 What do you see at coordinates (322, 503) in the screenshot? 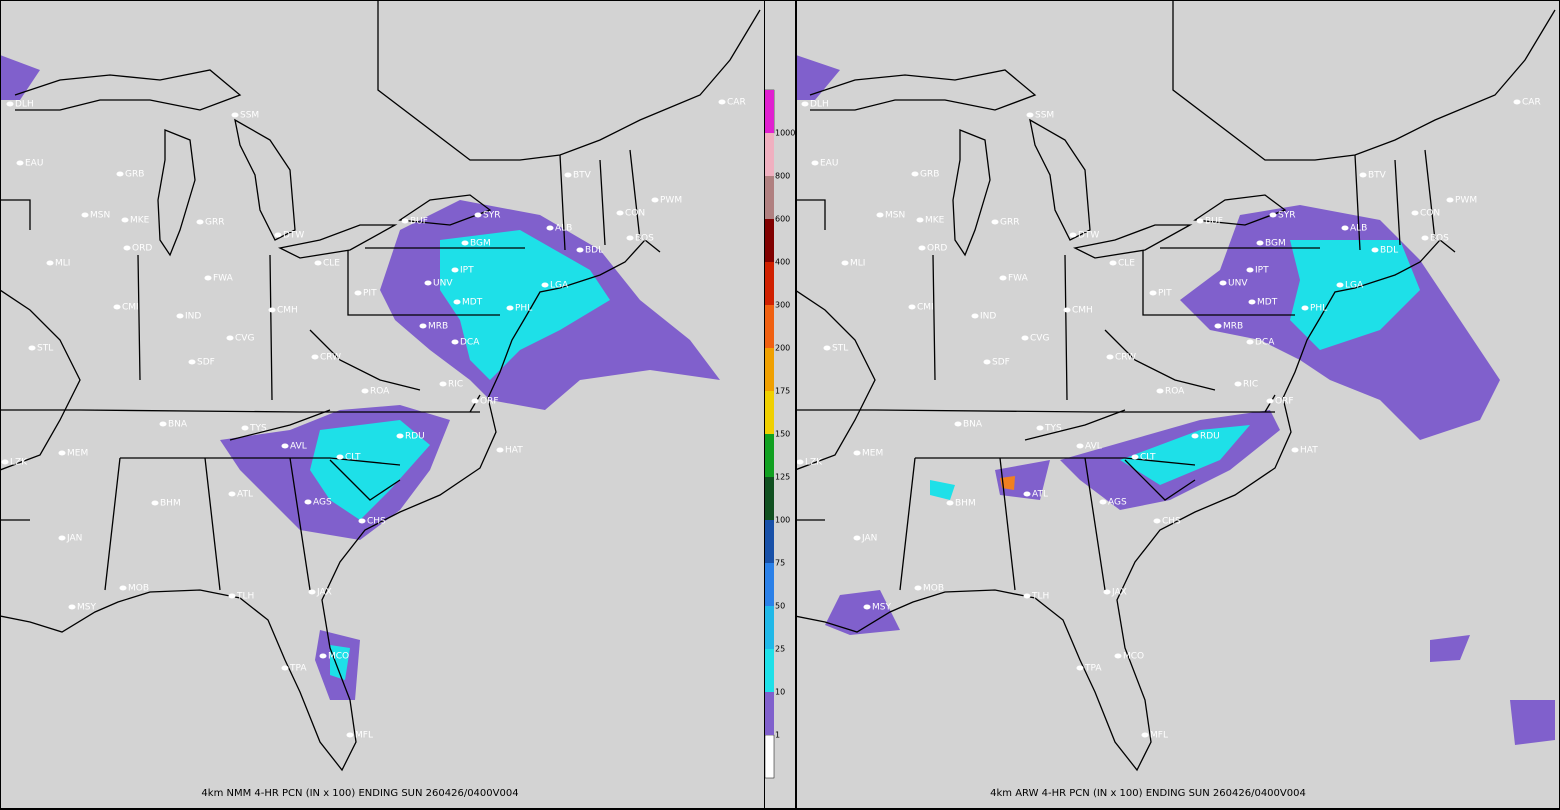
I see `station-label: AGS` at bounding box center [322, 503].